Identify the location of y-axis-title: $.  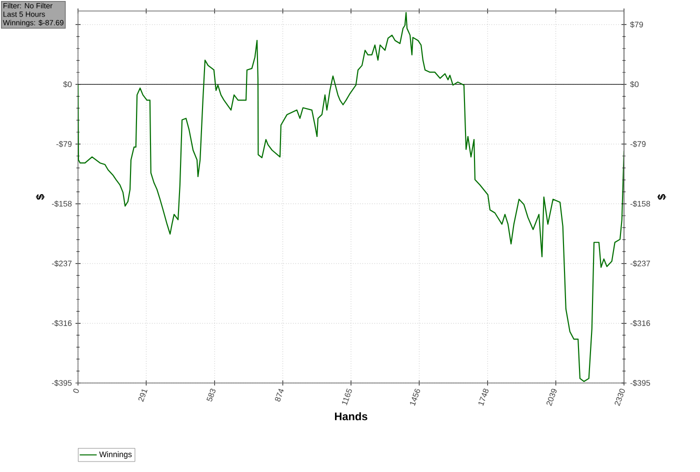
(40, 197).